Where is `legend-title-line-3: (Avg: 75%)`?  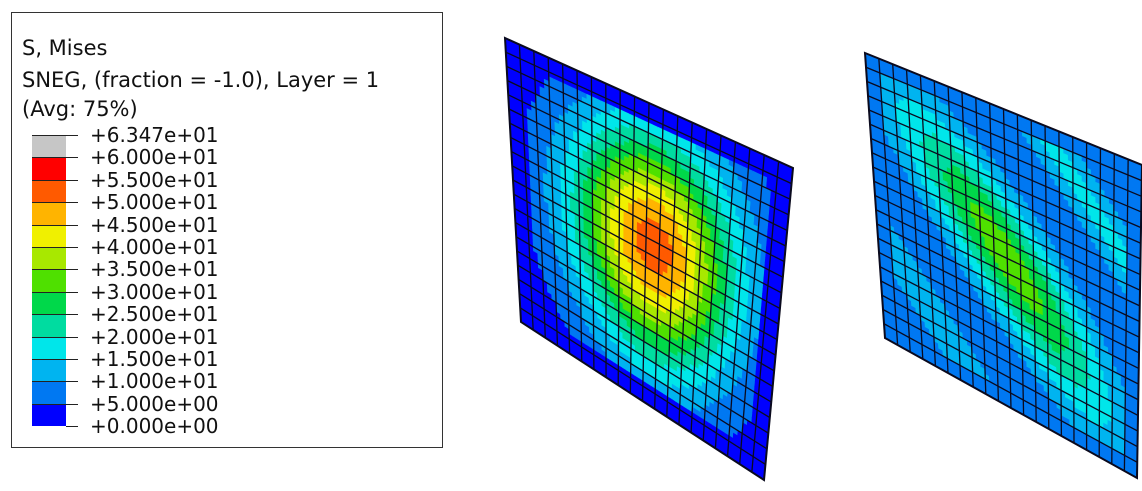
legend-title-line-3: (Avg: 75%) is located at coordinates (80, 109).